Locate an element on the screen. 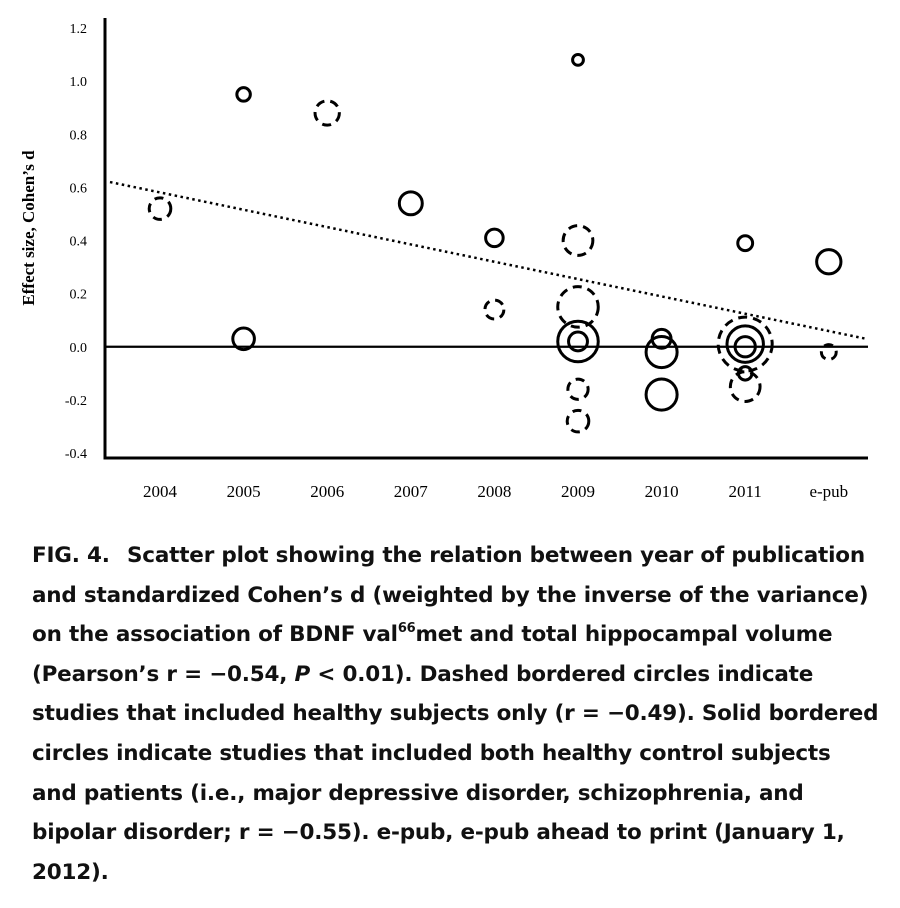  figure-label: FIG. 4. is located at coordinates (71, 555).